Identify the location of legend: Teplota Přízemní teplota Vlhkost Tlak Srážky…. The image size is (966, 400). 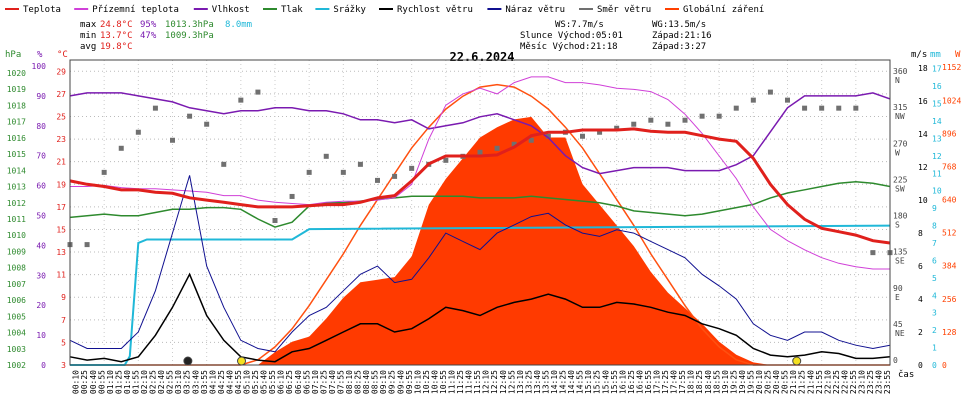
(384, 10).